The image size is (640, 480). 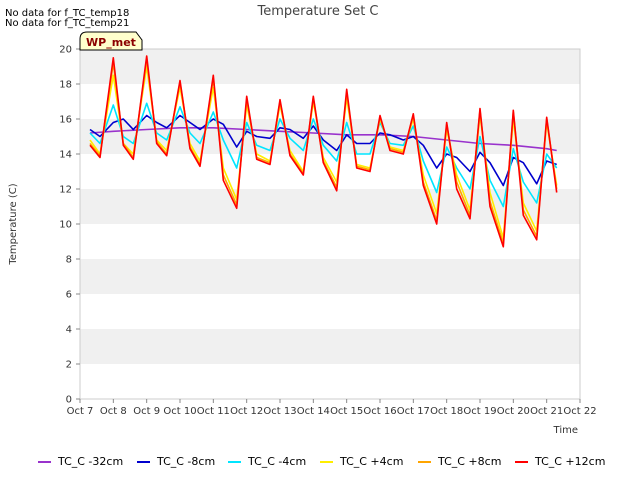 I want to click on x-tick-label: Oct 14, so click(x=313, y=411).